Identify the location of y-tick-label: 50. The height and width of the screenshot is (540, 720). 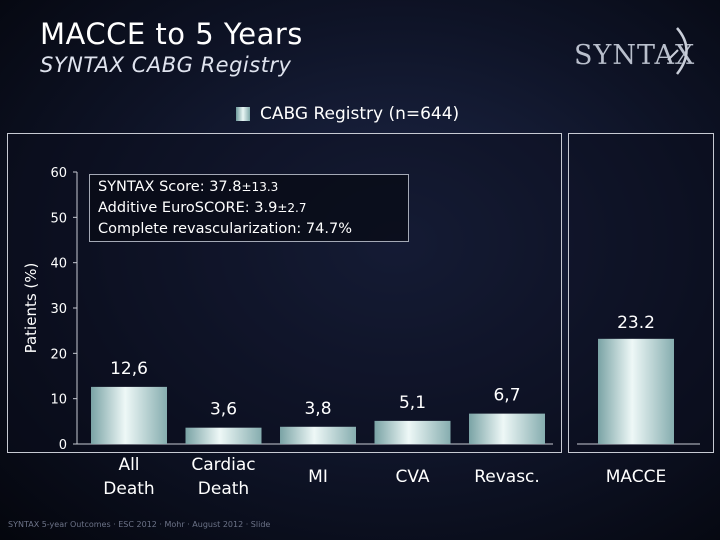
(58, 218).